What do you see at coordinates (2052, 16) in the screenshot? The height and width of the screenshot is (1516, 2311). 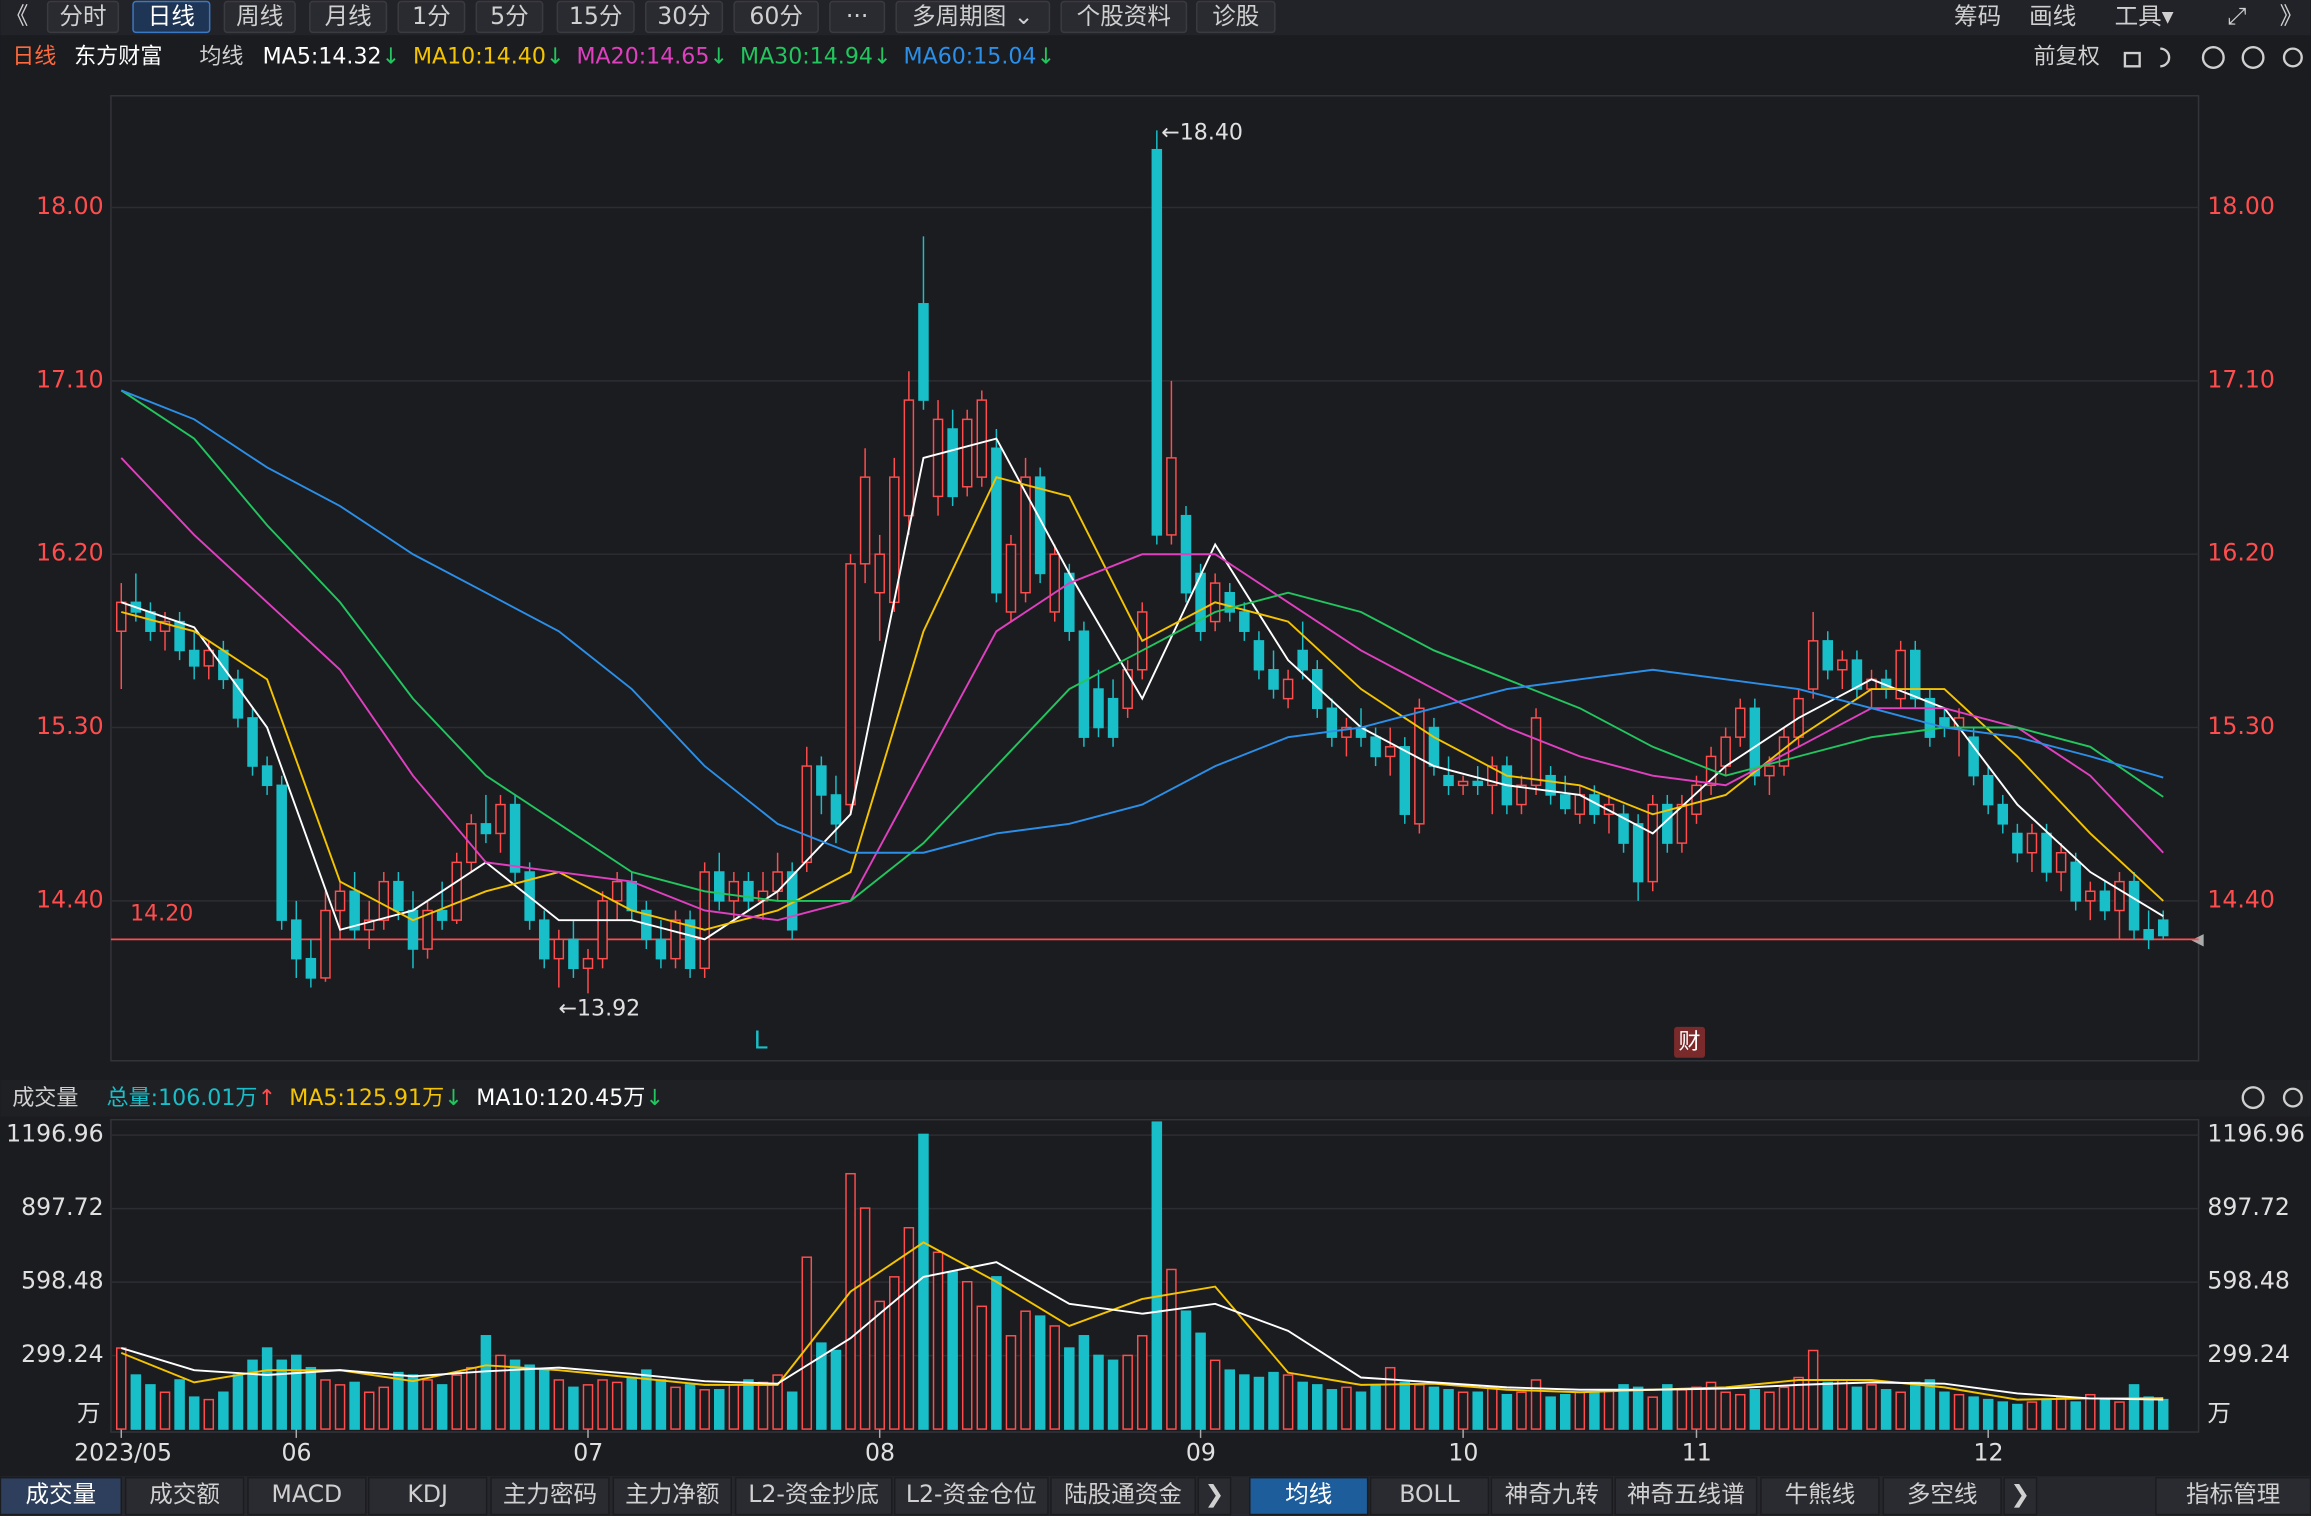 I see `toolbar-label: 画线` at bounding box center [2052, 16].